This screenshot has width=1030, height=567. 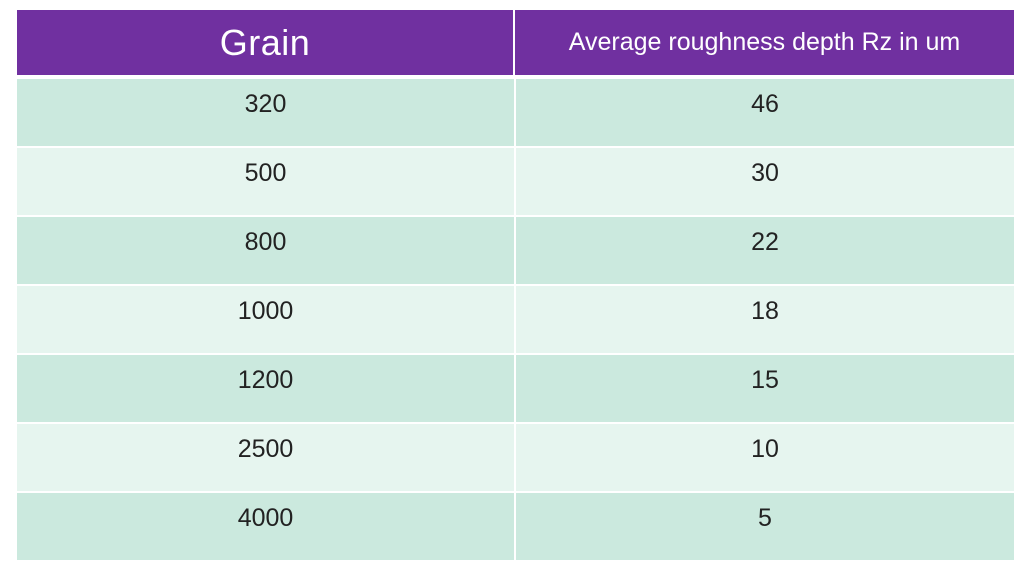 I want to click on grain-cell: 4000, so click(x=265, y=526).